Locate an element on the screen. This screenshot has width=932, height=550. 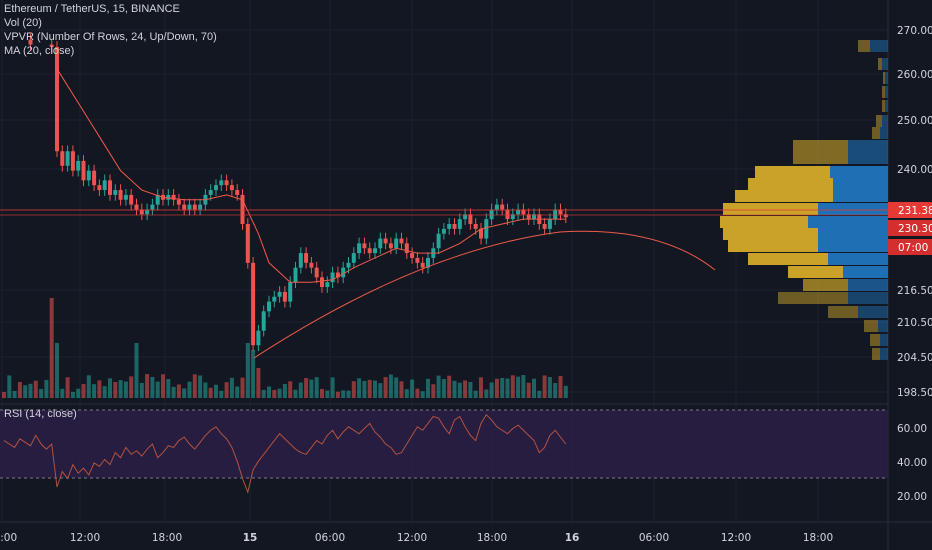
price-badge-1: 230.30 is located at coordinates (915, 229).